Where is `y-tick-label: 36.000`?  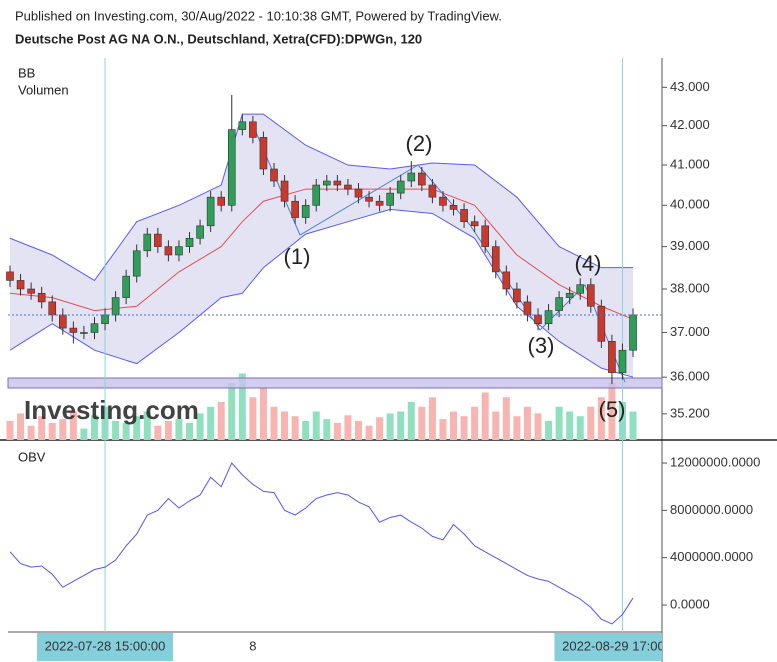 y-tick-label: 36.000 is located at coordinates (690, 376).